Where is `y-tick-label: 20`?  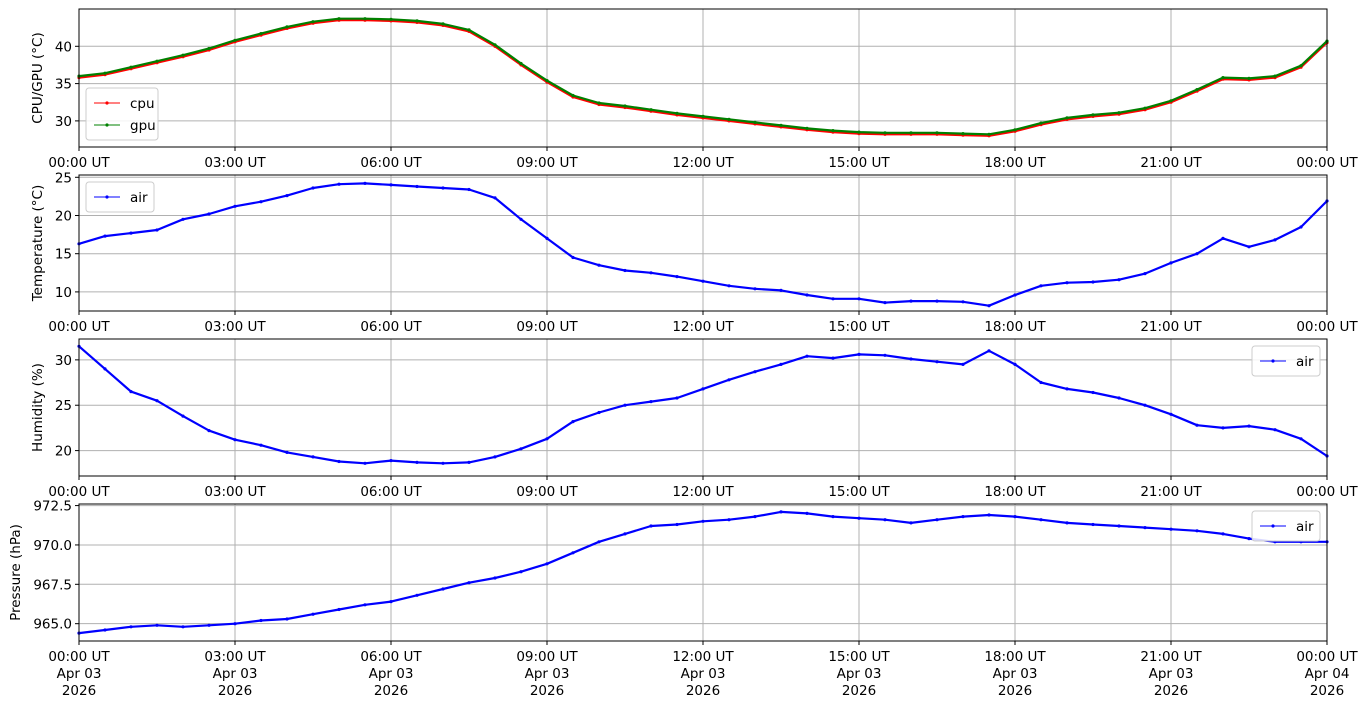
y-tick-label: 20 is located at coordinates (63, 452).